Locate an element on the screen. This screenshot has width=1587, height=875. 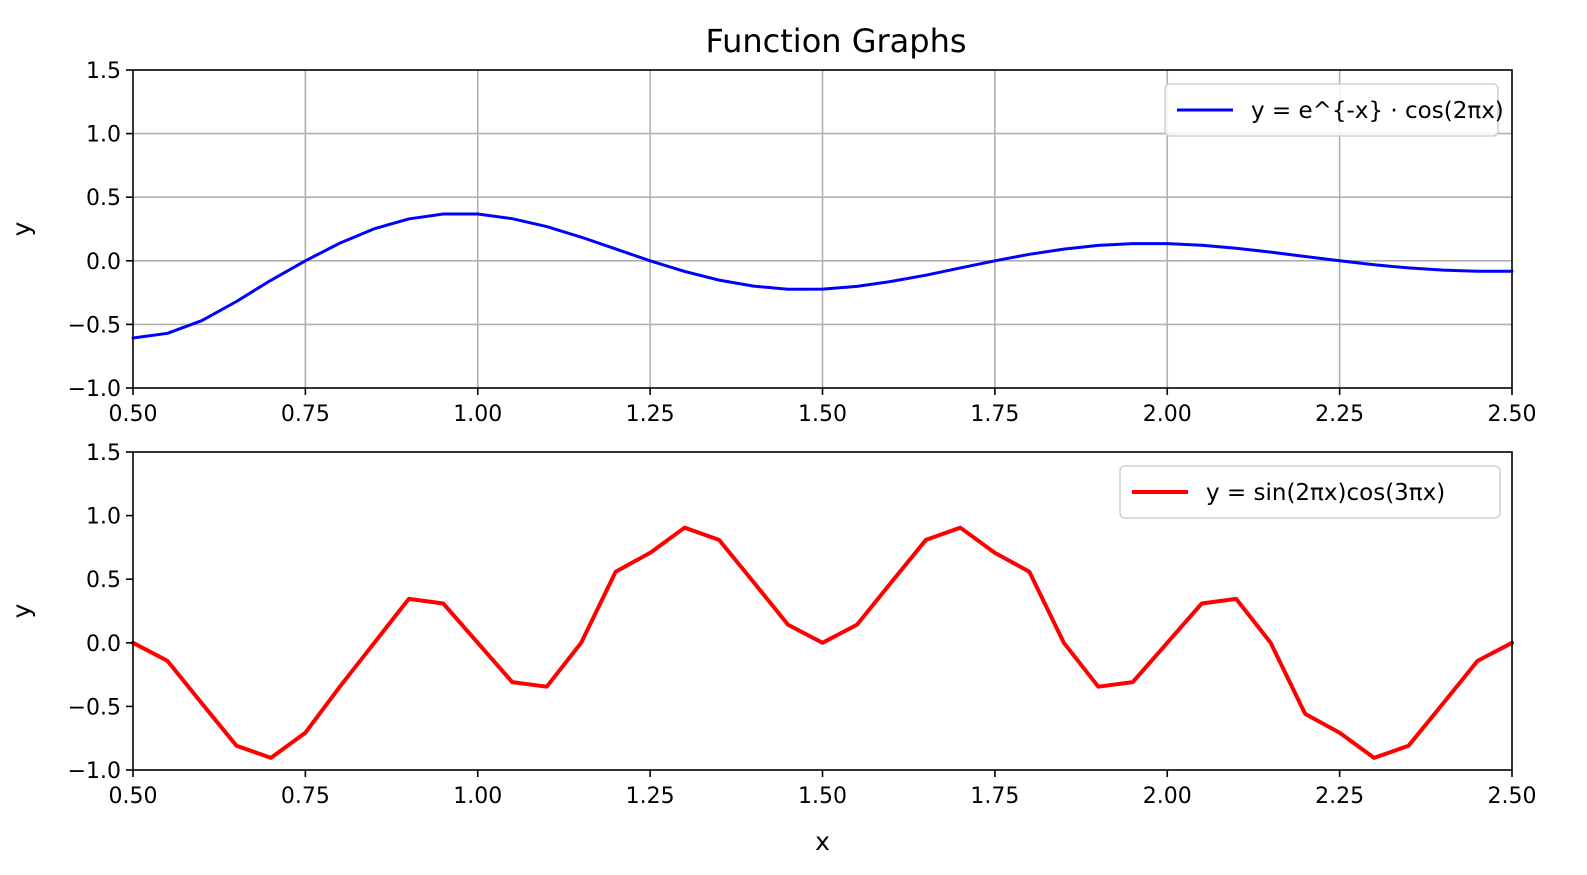
x-axis-label: x is located at coordinates (822, 841).